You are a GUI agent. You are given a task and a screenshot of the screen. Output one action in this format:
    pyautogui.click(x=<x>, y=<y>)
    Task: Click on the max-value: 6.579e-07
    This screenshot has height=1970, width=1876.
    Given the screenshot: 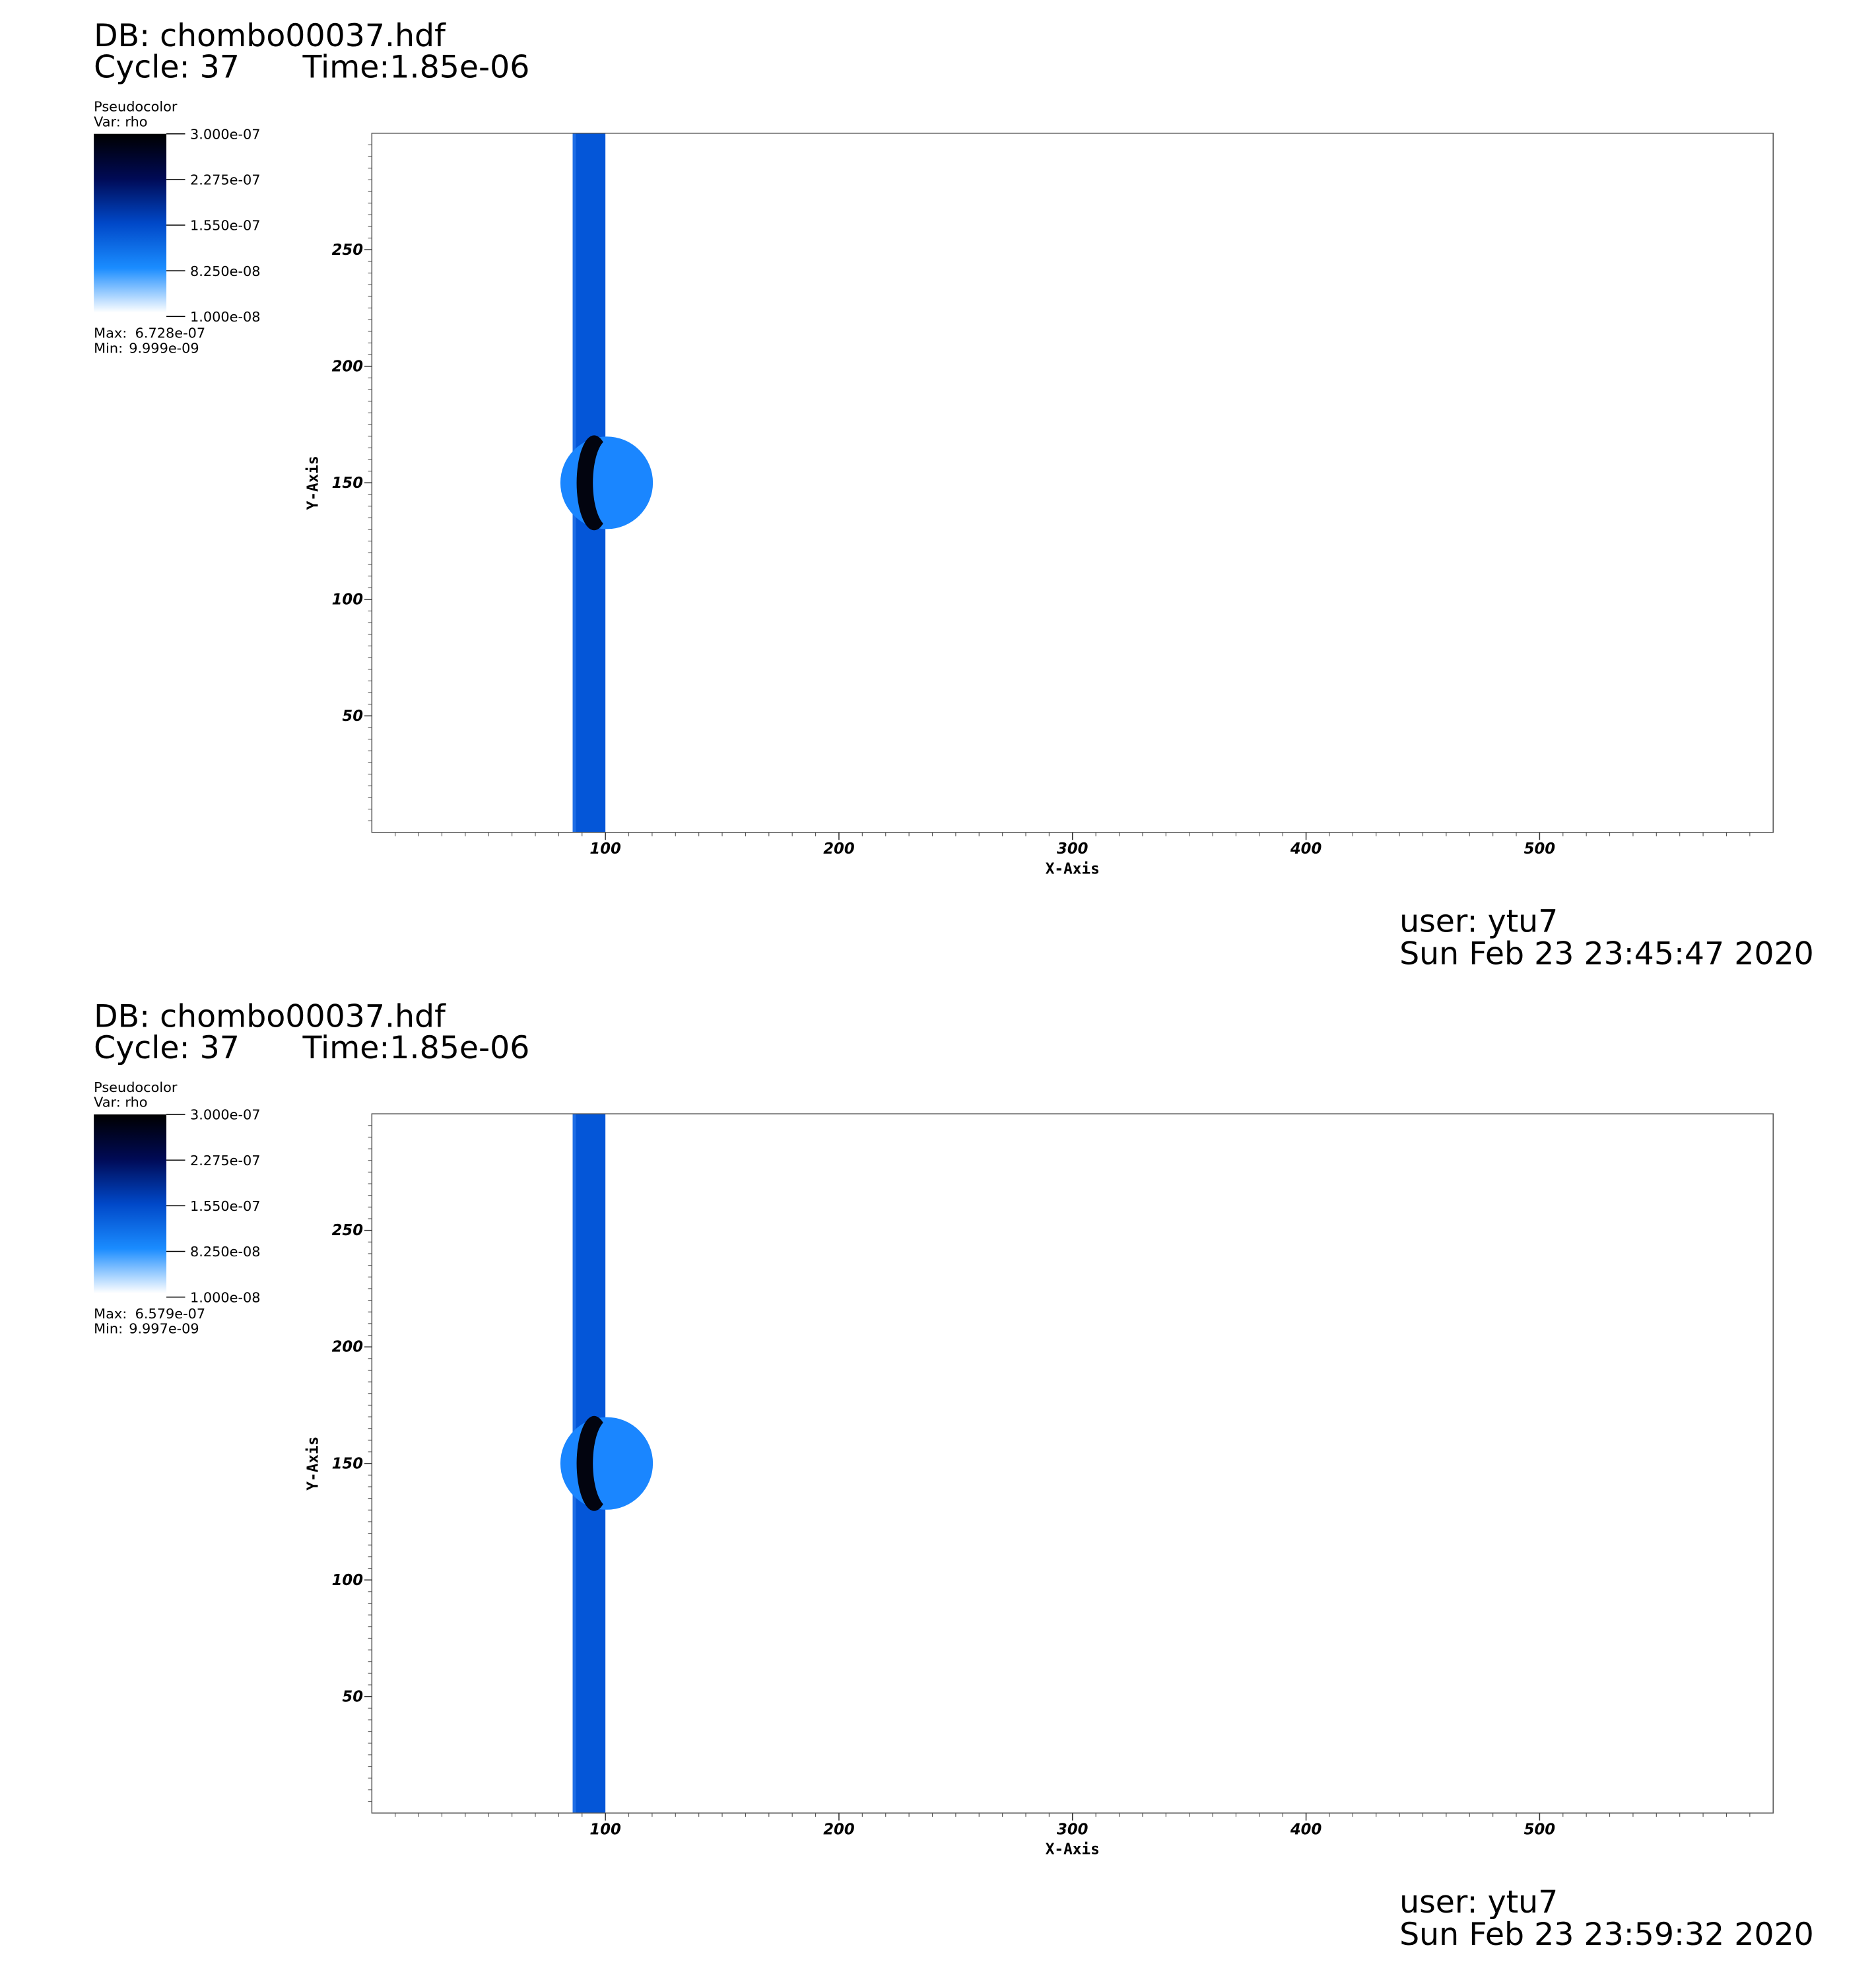 What is the action you would take?
    pyautogui.click(x=170, y=1314)
    